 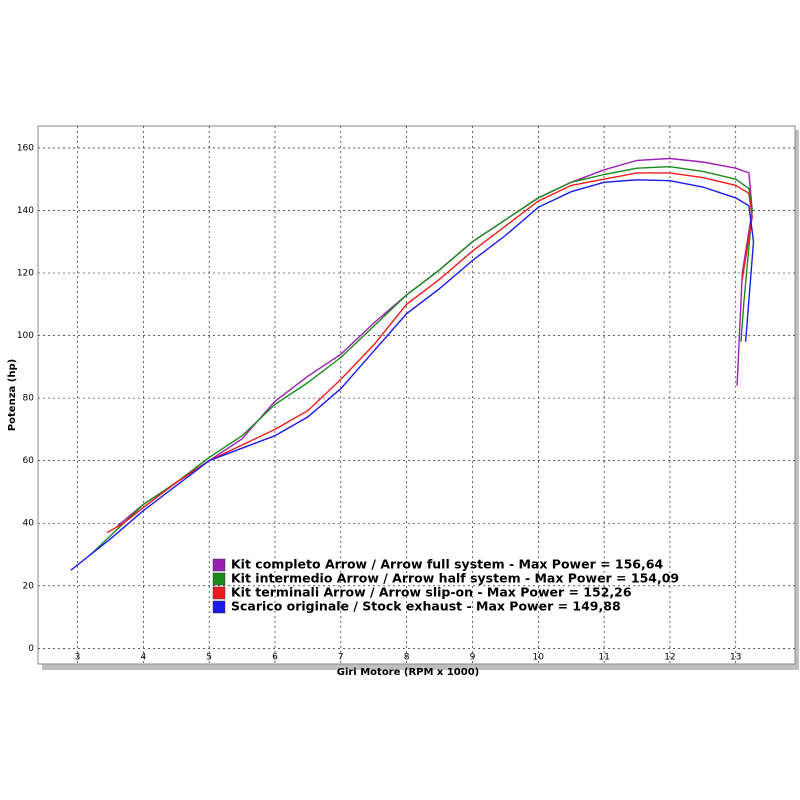 I want to click on y-tick-label: 20, so click(x=29, y=586).